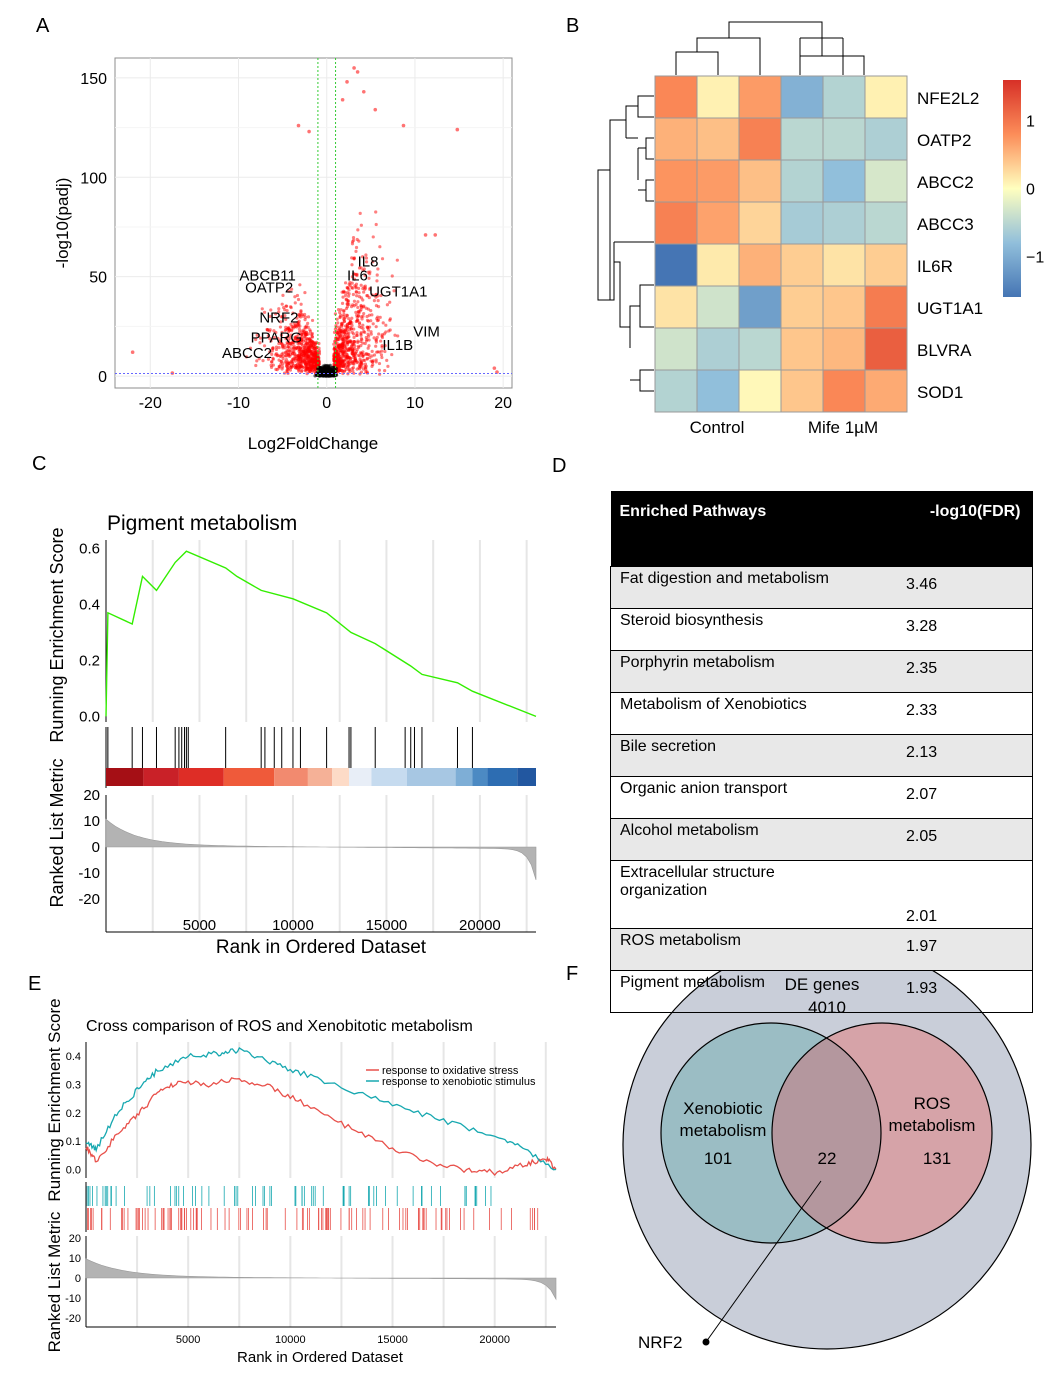 This screenshot has height=1381, width=1048. What do you see at coordinates (341, 777) in the screenshot?
I see `gsea-c-band-segment` at bounding box center [341, 777].